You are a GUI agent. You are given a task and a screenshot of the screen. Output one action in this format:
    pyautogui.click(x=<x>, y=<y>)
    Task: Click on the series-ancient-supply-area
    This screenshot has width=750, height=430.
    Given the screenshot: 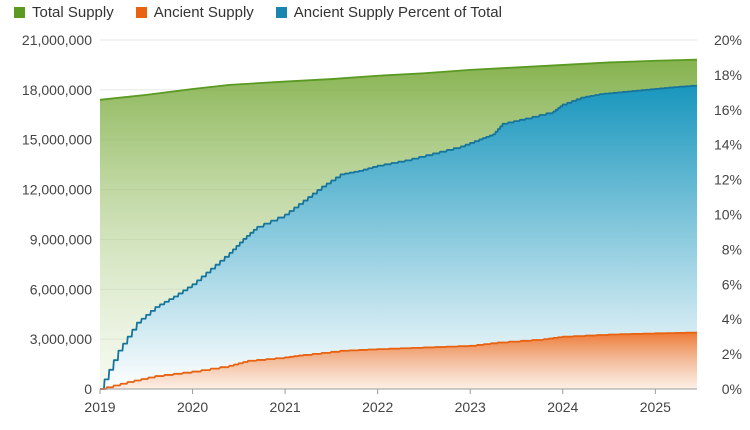 What is the action you would take?
    pyautogui.click(x=398, y=360)
    